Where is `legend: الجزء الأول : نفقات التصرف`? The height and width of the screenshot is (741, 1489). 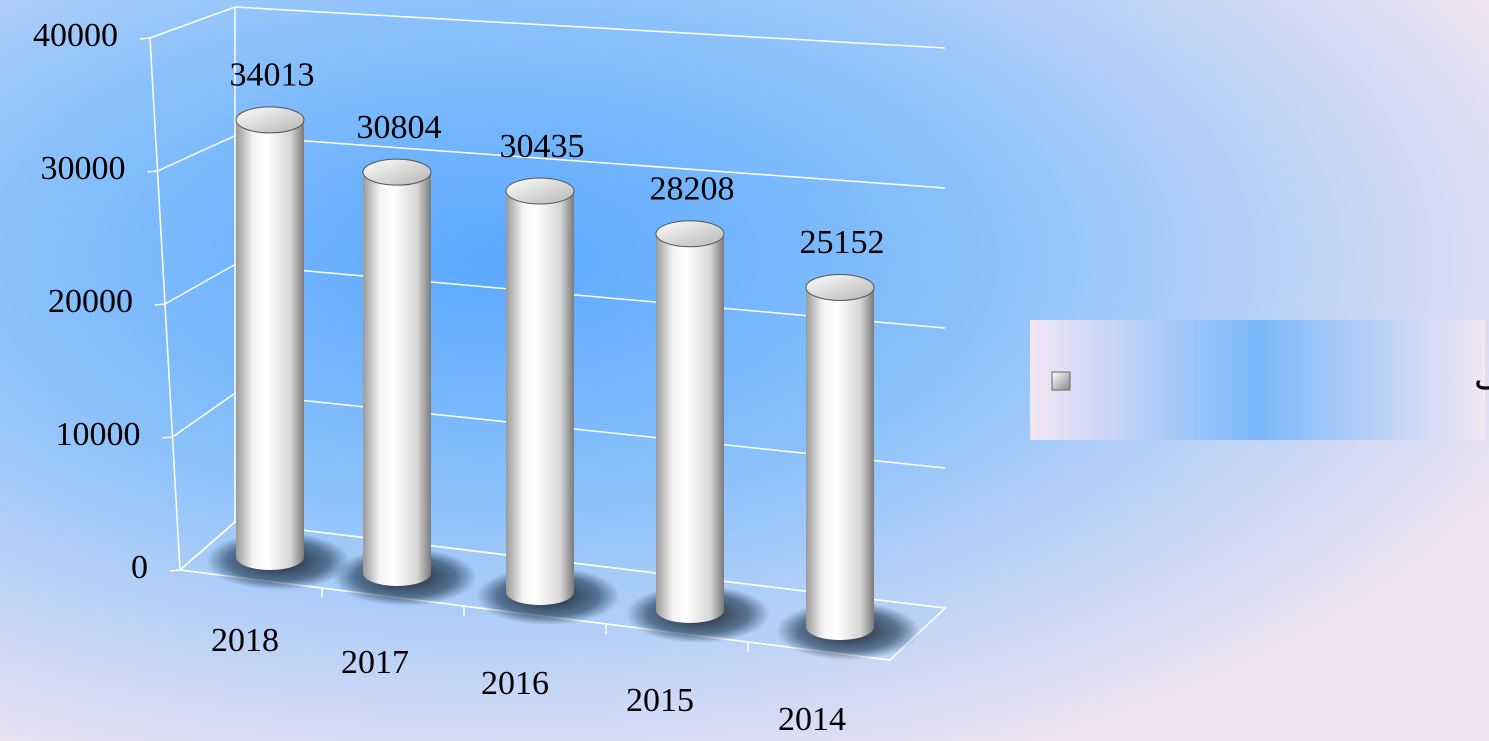
legend: الجزء الأول : نفقات التصرف is located at coordinates (1259, 380).